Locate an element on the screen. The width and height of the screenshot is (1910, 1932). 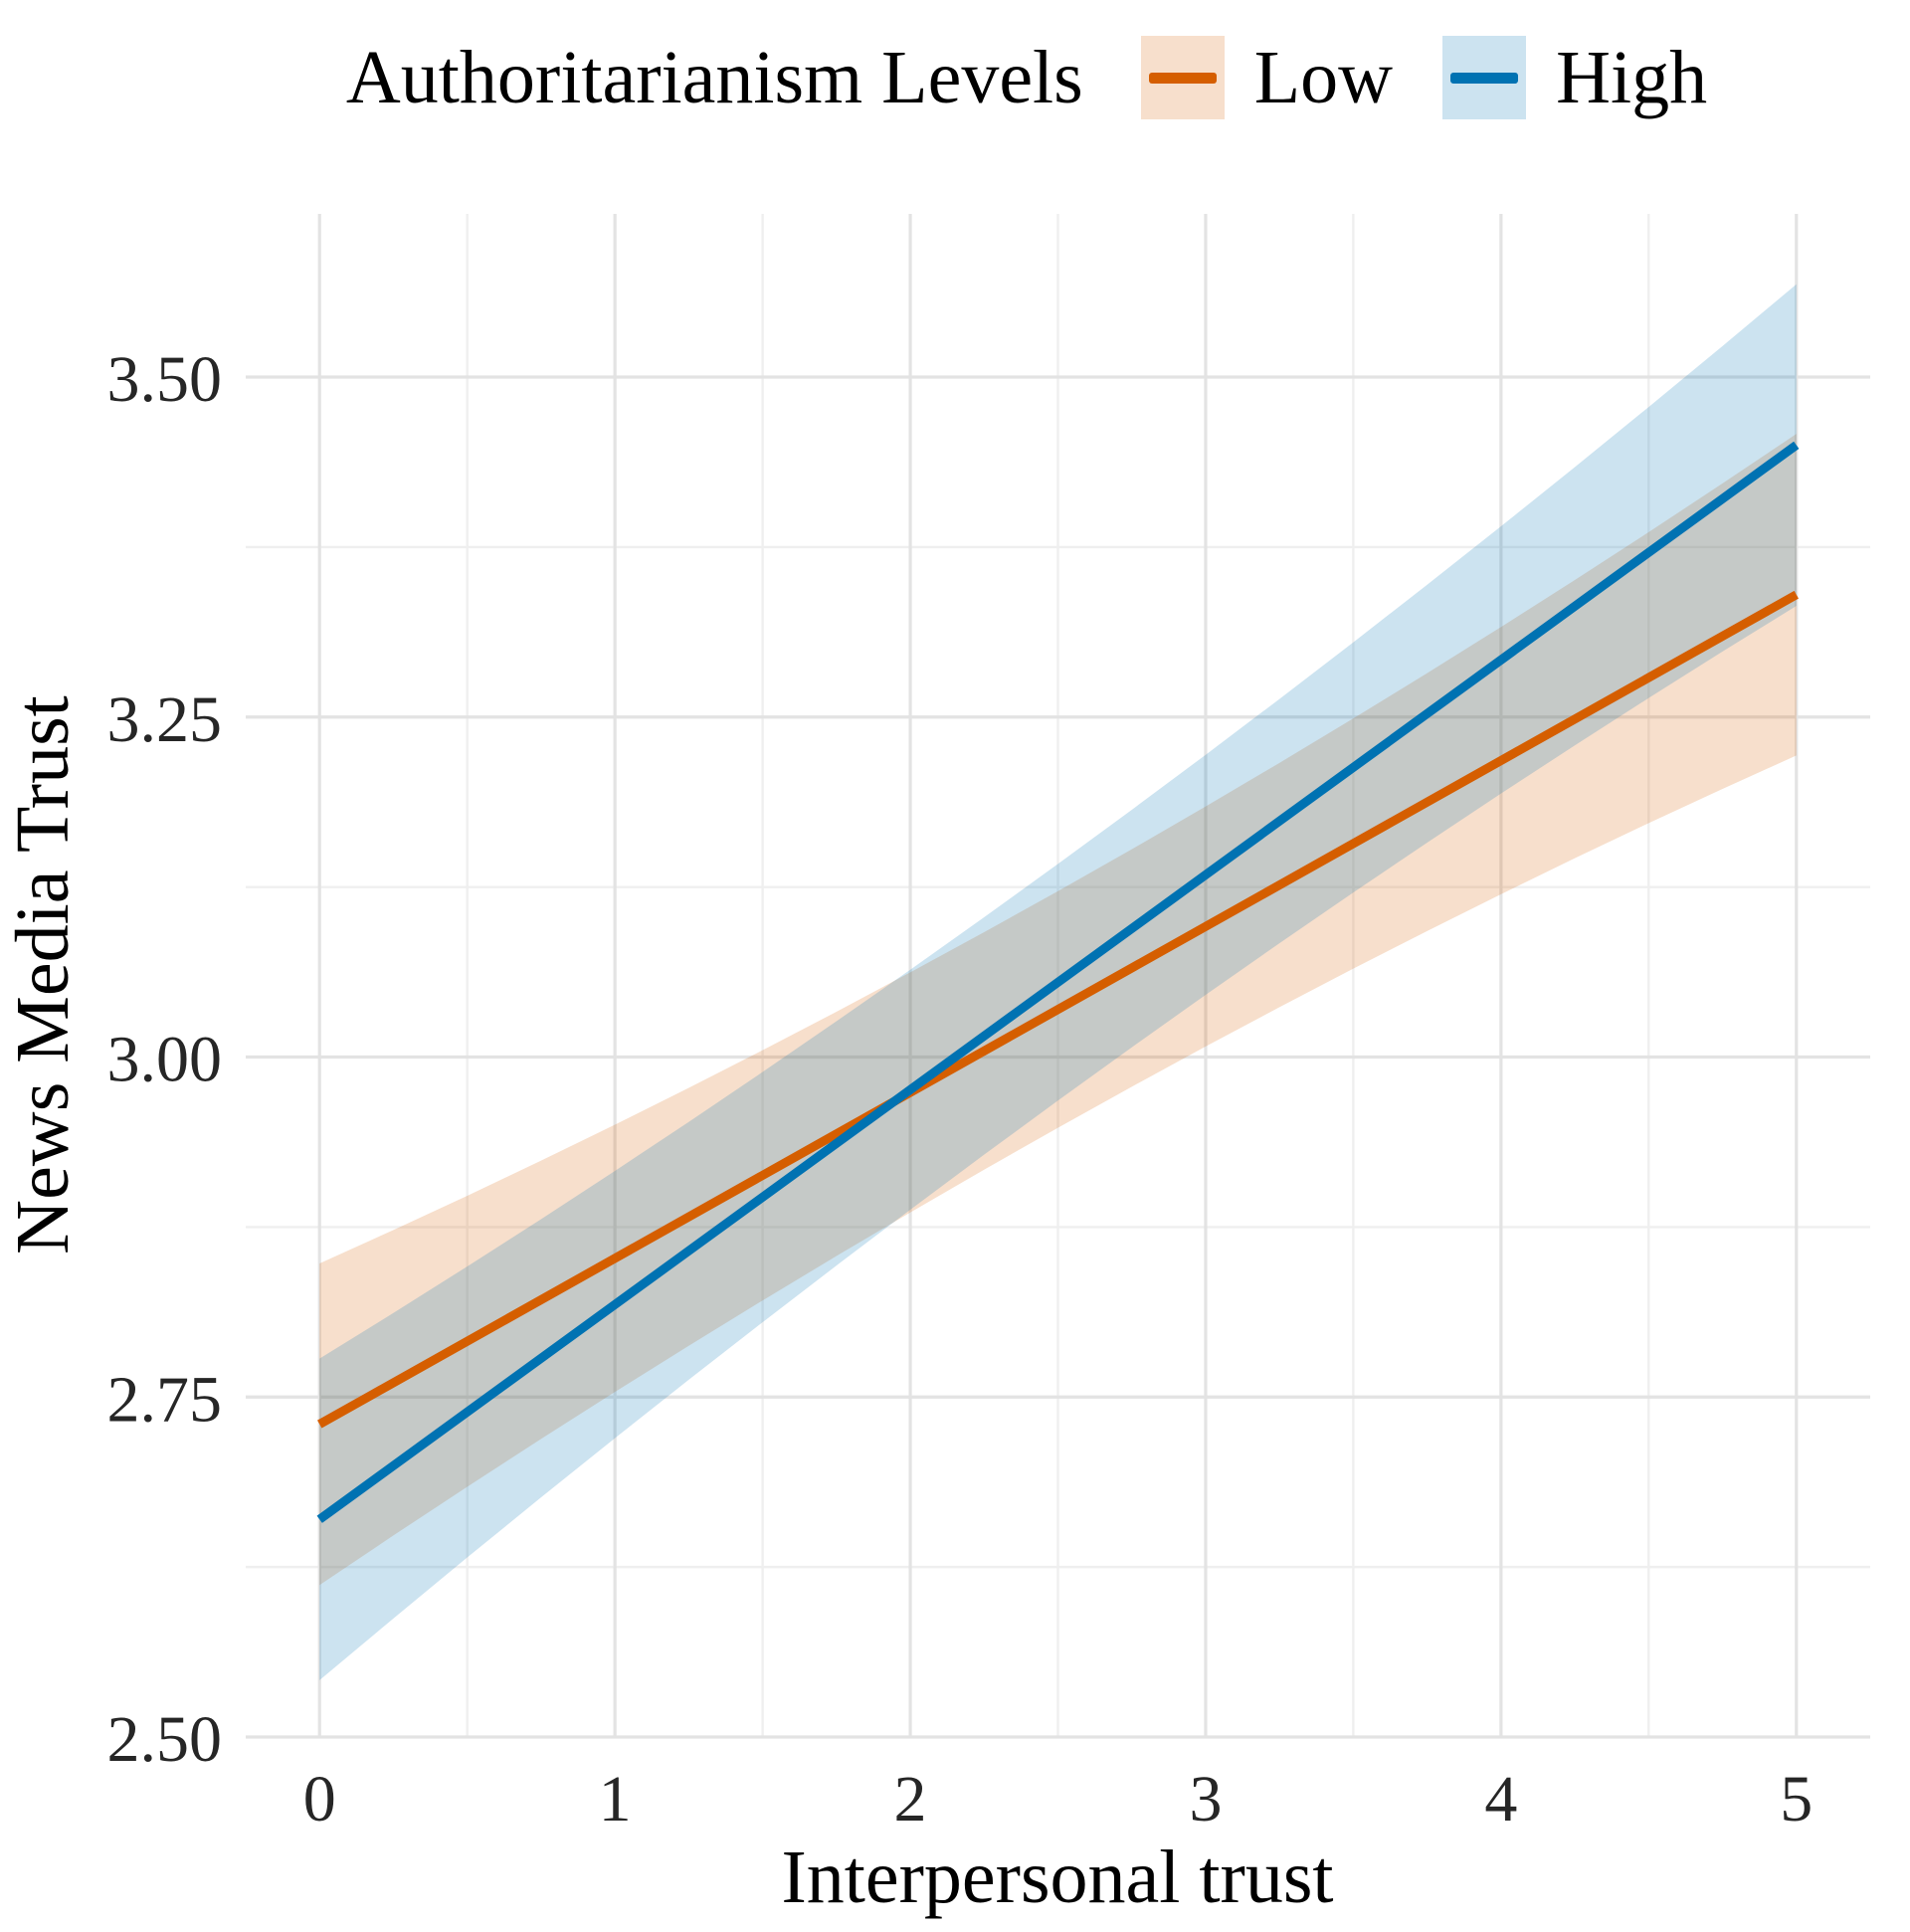
x-tick-label: 4 is located at coordinates (1500, 1799).